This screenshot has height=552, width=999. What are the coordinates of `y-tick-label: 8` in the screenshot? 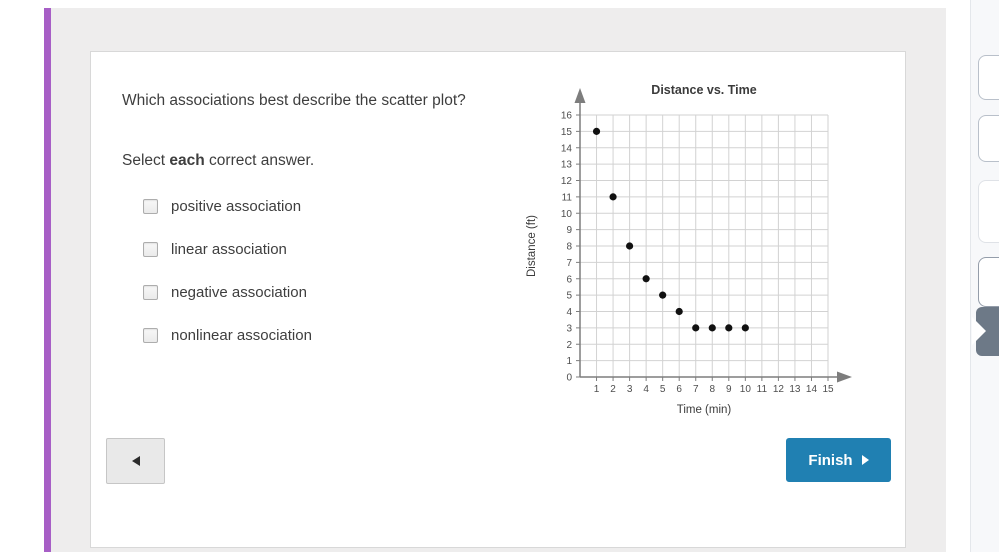 It's located at (569, 247).